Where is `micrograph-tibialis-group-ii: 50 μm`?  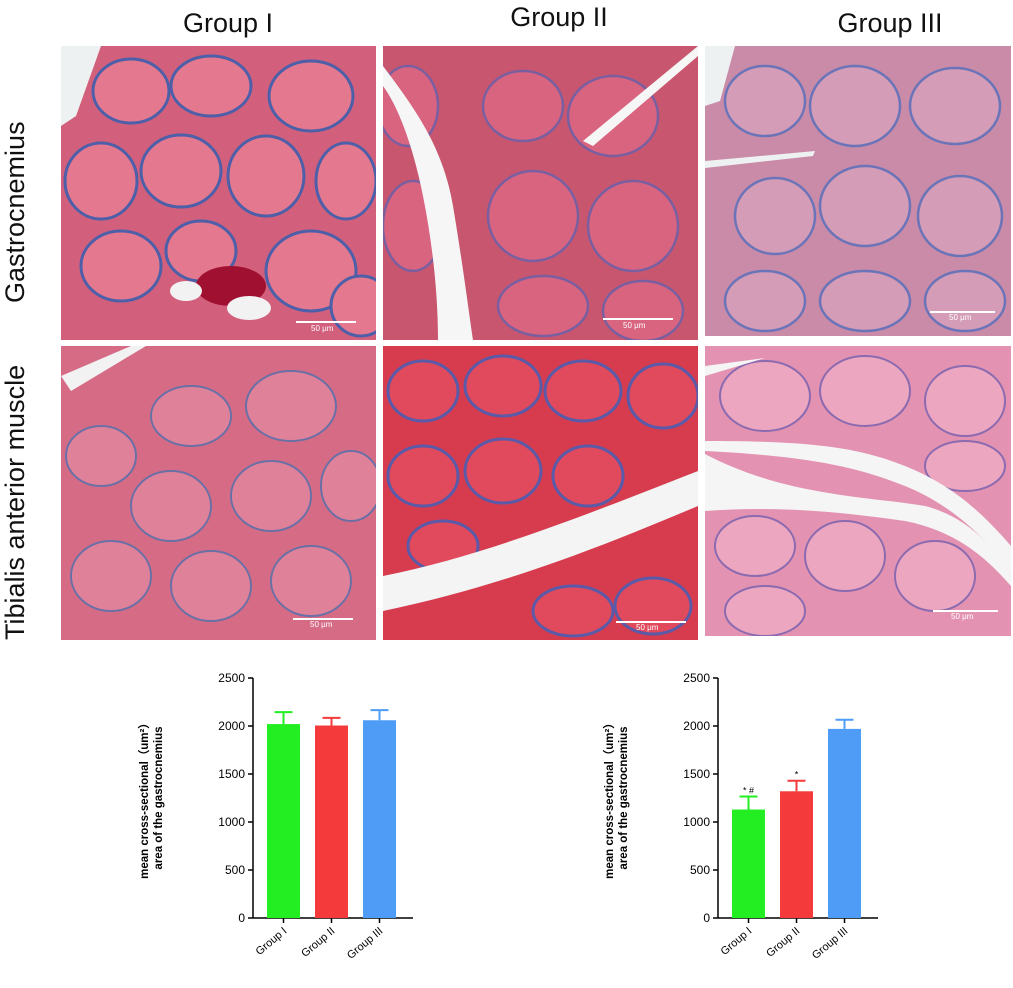
micrograph-tibialis-group-ii: 50 μm is located at coordinates (540, 493).